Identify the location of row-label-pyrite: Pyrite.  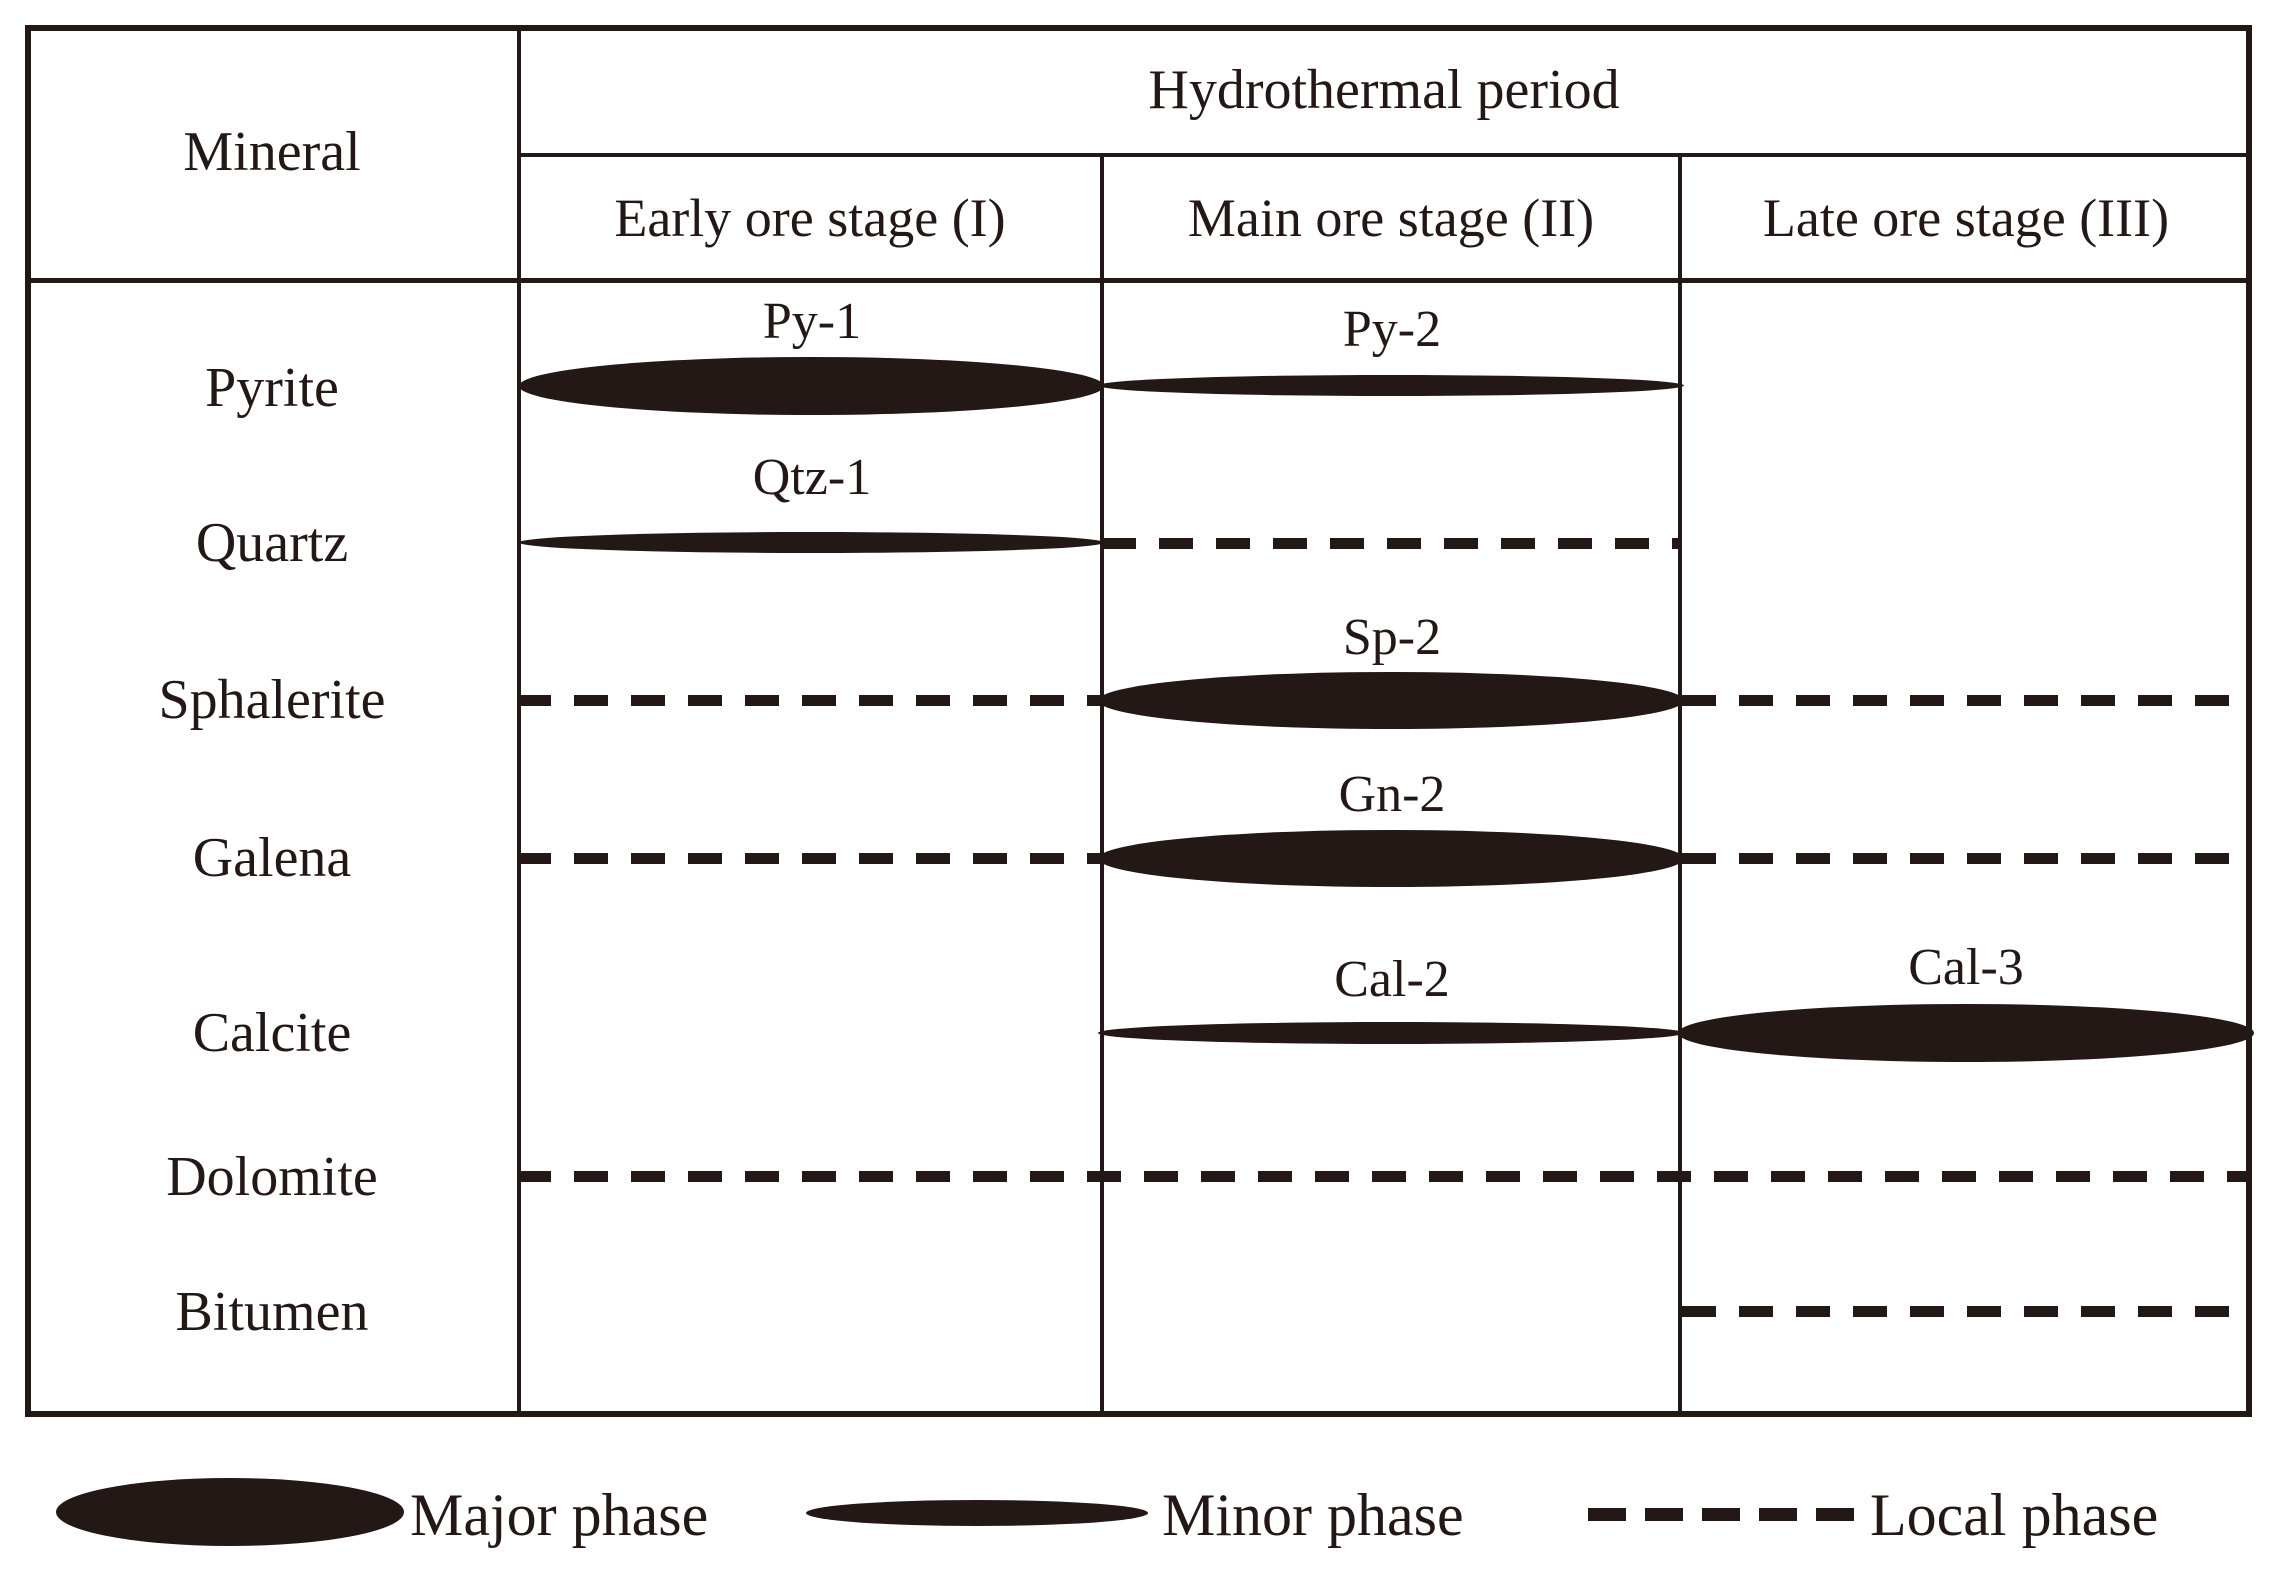
(272, 388).